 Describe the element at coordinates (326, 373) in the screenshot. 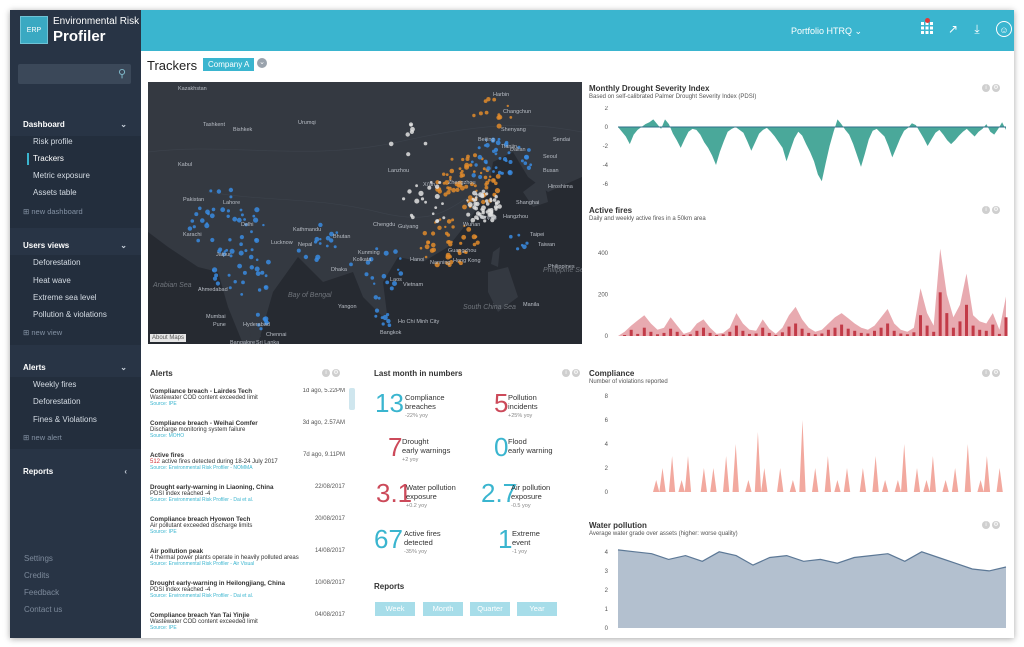

I see `info-icon: i` at that location.